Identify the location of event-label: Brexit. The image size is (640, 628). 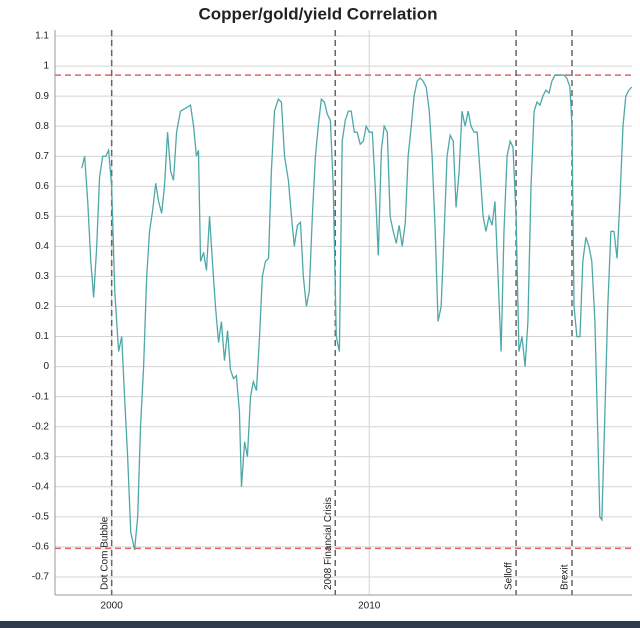
(565, 577).